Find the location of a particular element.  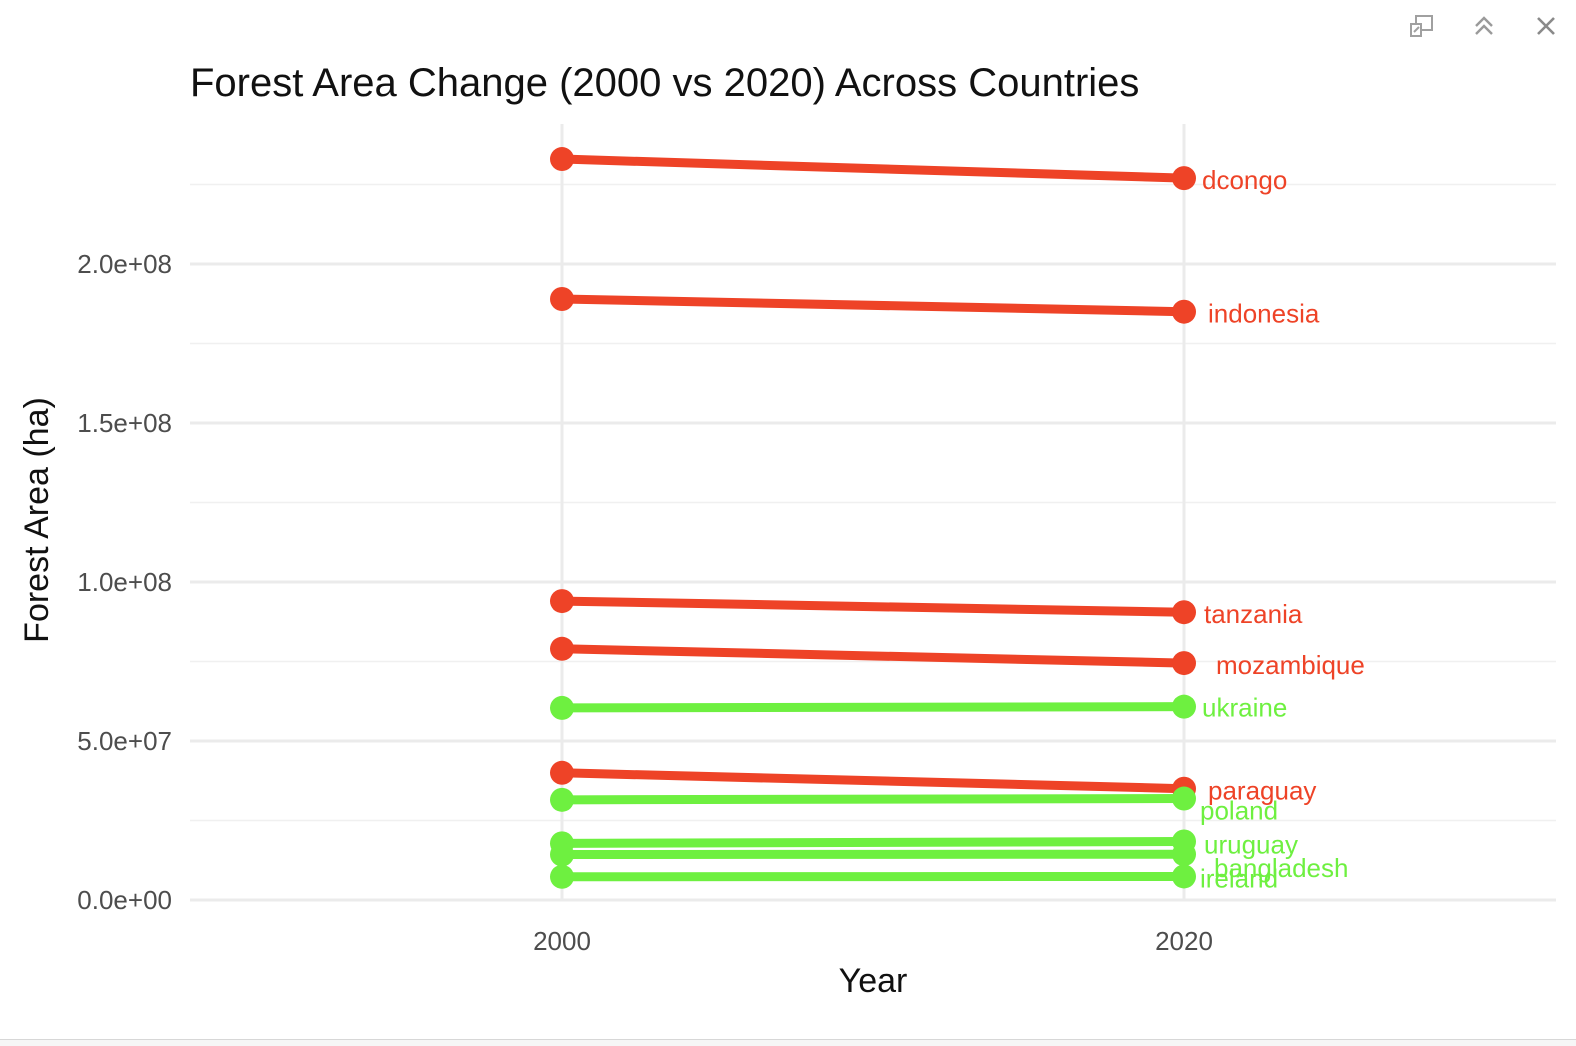

series-bangladesh is located at coordinates (873, 854).